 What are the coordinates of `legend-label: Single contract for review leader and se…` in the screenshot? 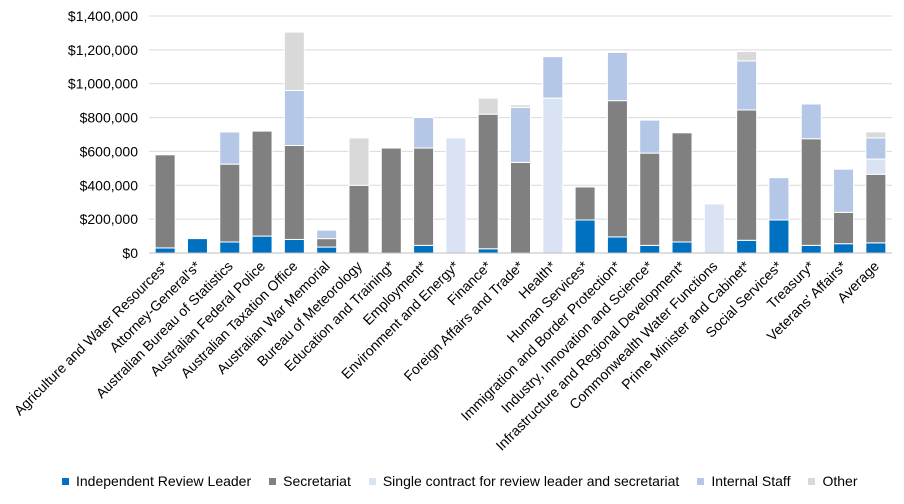 It's located at (531, 481).